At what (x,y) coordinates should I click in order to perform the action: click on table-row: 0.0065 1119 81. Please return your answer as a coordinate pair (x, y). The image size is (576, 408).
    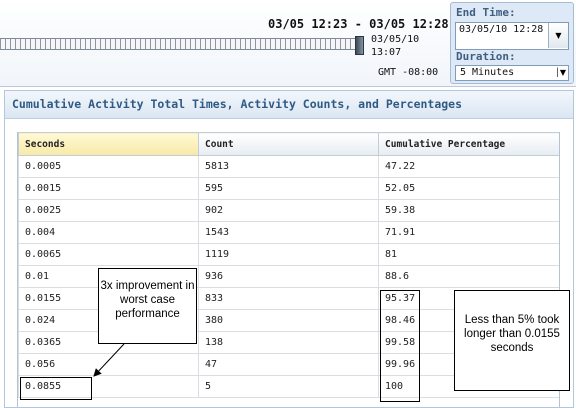
    Looking at the image, I should click on (288, 254).